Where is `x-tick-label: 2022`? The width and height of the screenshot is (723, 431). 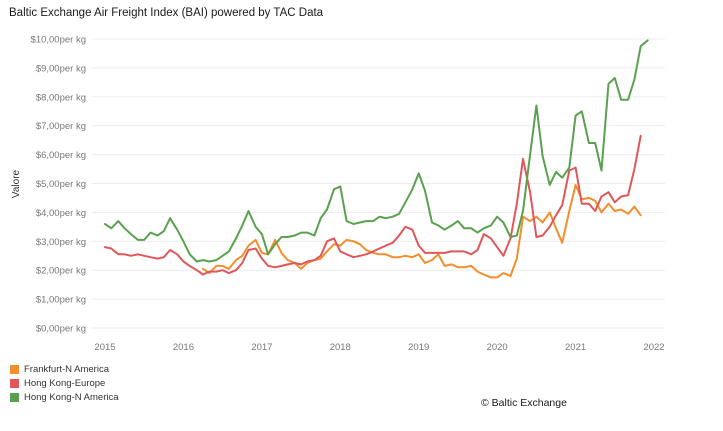 x-tick-label: 2022 is located at coordinates (653, 347).